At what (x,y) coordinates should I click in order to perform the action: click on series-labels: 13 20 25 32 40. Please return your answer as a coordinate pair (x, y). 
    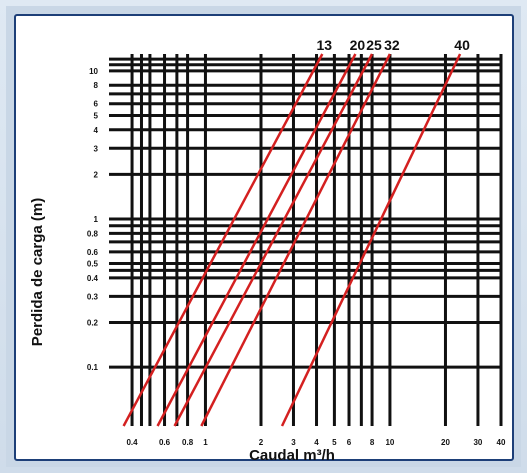
    Looking at the image, I should click on (394, 45).